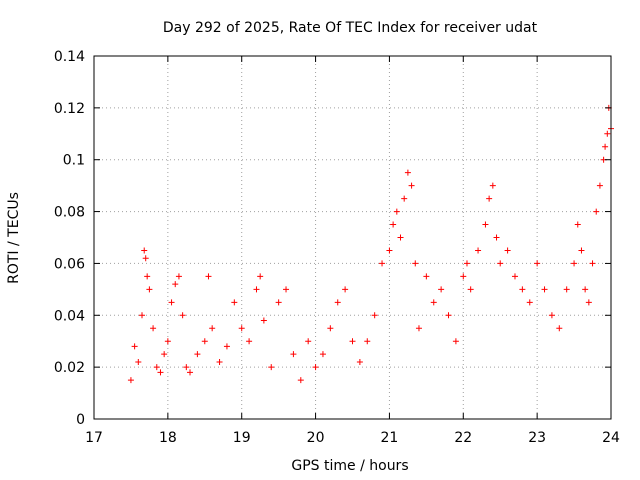 This screenshot has height=480, width=640. What do you see at coordinates (352, 438) in the screenshot?
I see `x-tick-labels: 17 18 19 20 21 22 23 24` at bounding box center [352, 438].